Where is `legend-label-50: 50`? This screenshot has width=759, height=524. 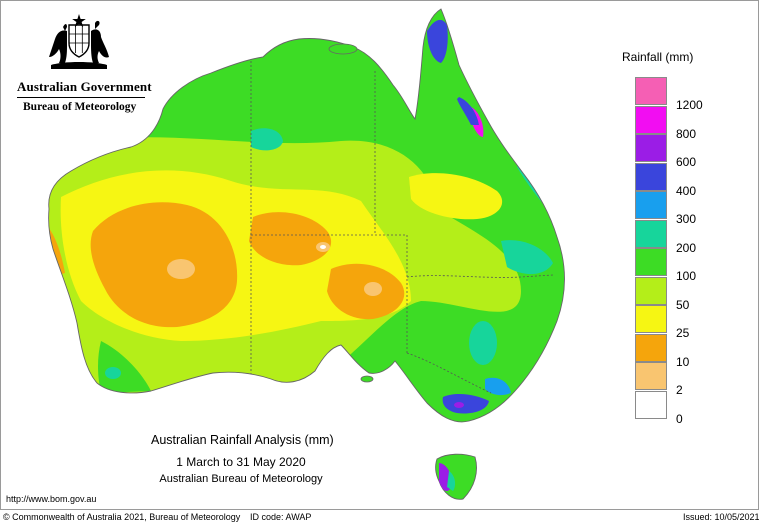 legend-label-50: 50 is located at coordinates (683, 304).